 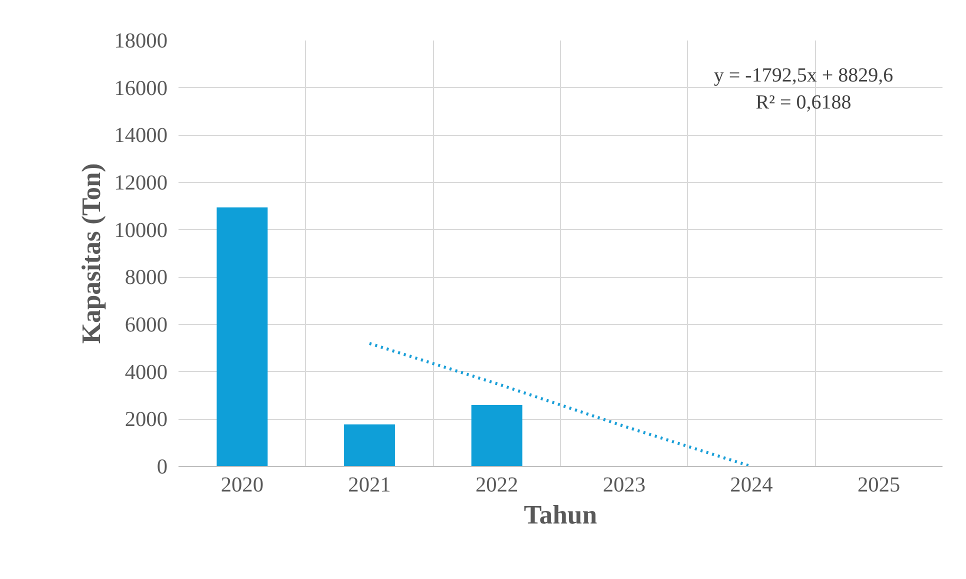 I want to click on x-tick-label: 2024, so click(x=752, y=484).